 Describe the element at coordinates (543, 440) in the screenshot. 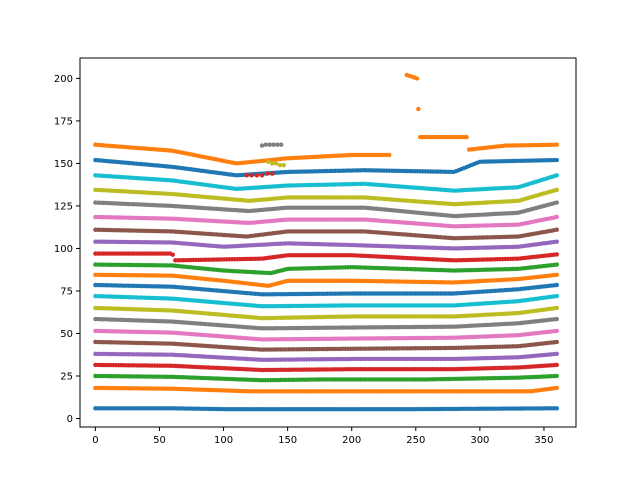

I see `x-tick-label: 350` at that location.